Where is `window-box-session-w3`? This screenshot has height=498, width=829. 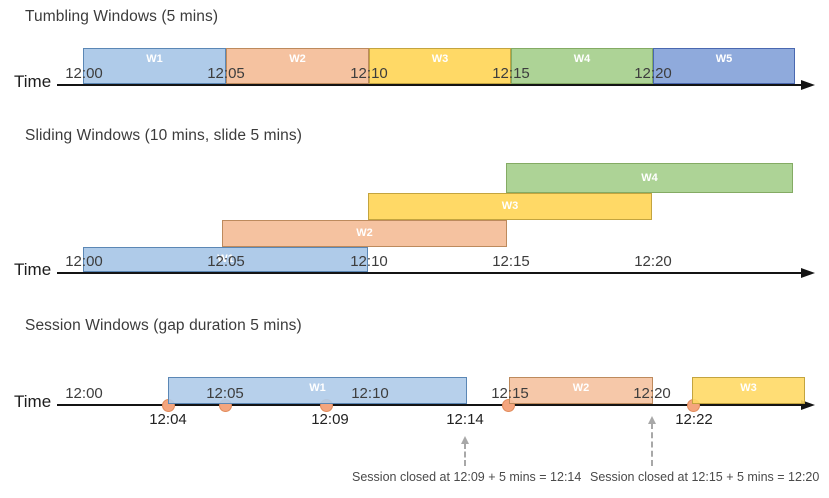
window-box-session-w3 is located at coordinates (748, 390).